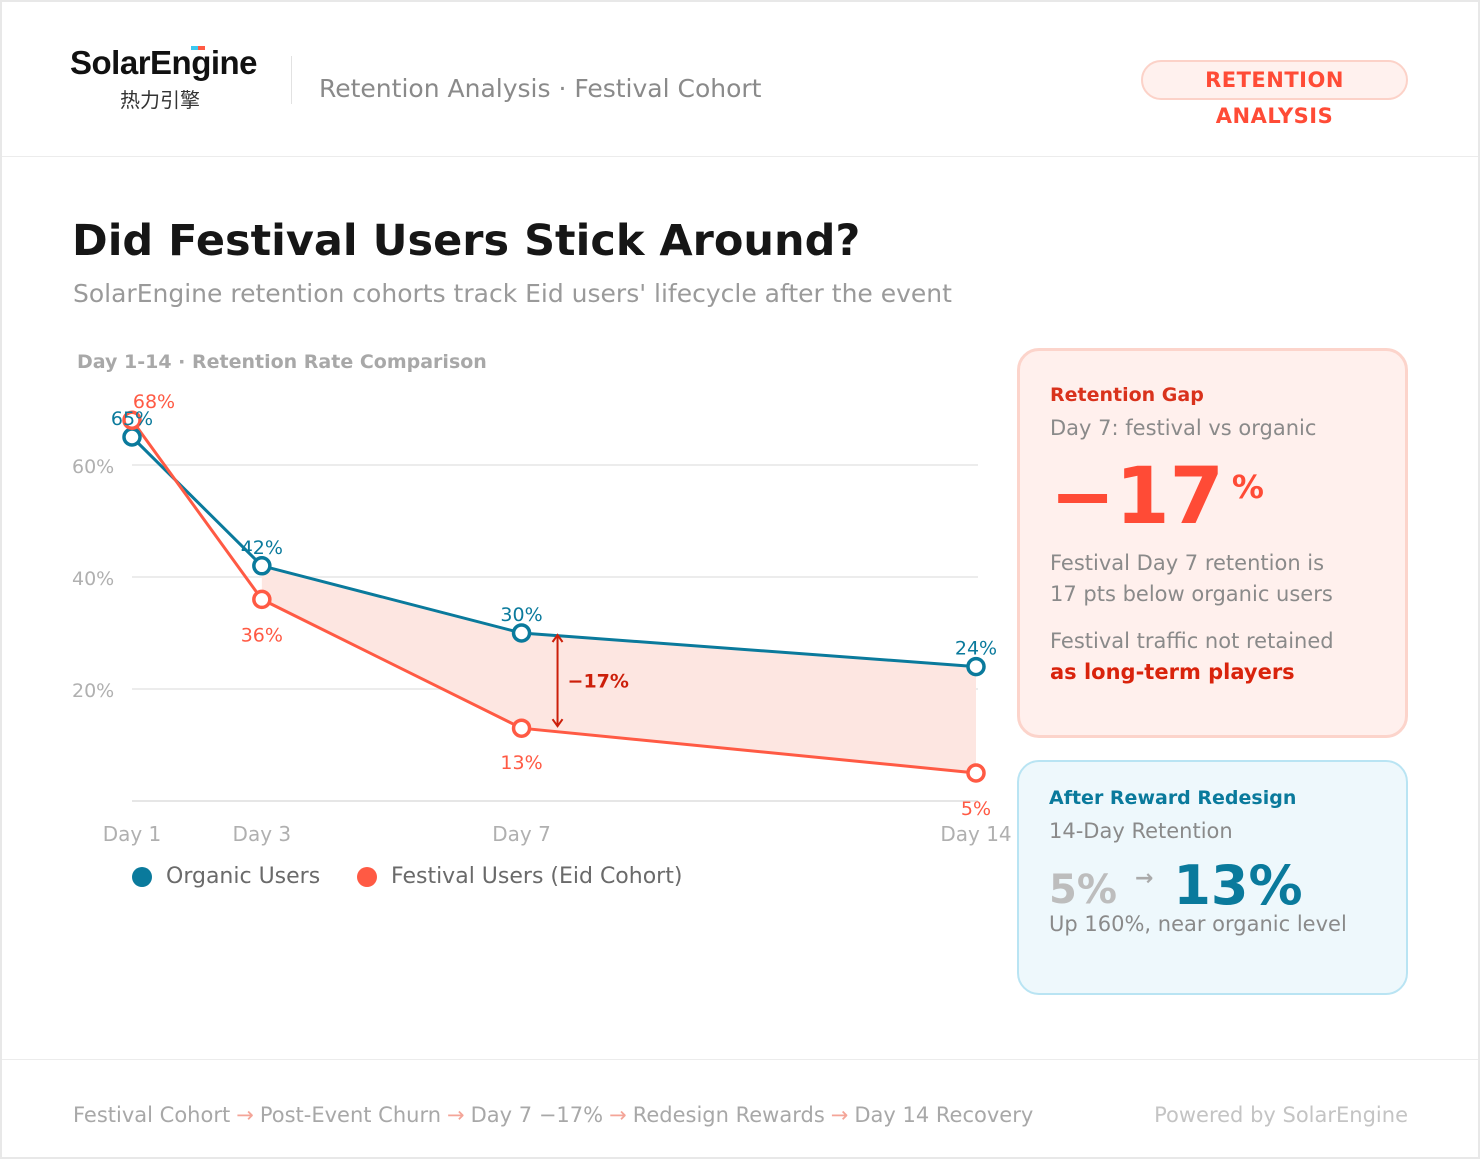 This screenshot has height=1159, width=1480. What do you see at coordinates (1192, 641) in the screenshot?
I see `text-line: Festival traffic not retained` at bounding box center [1192, 641].